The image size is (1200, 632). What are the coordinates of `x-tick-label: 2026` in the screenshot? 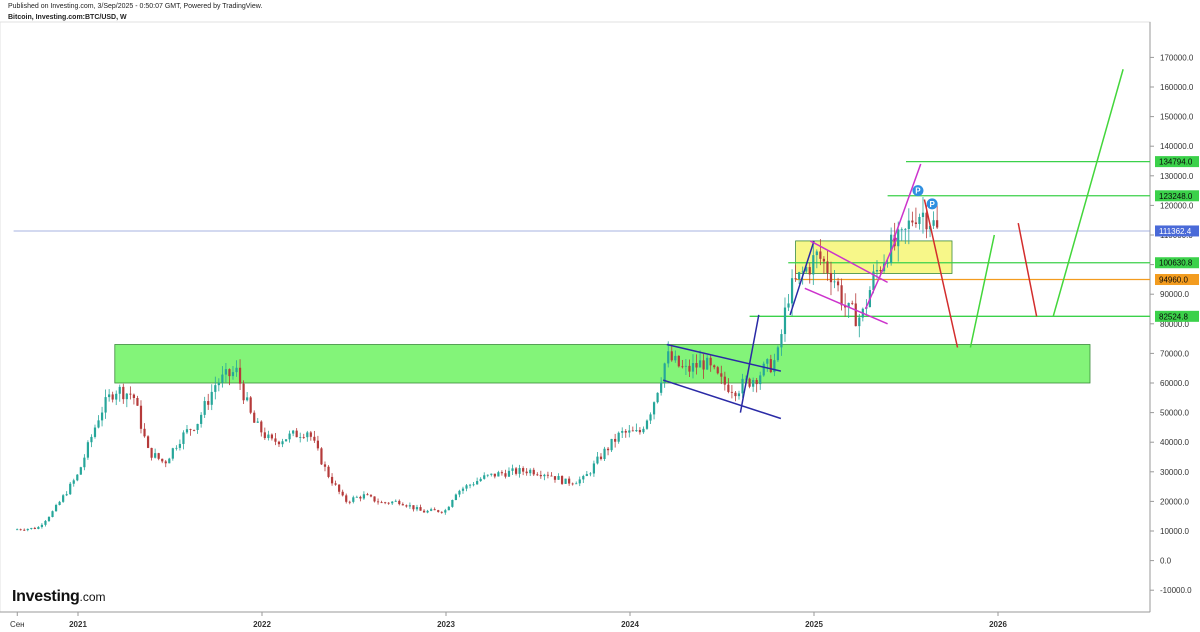 It's located at (998, 624).